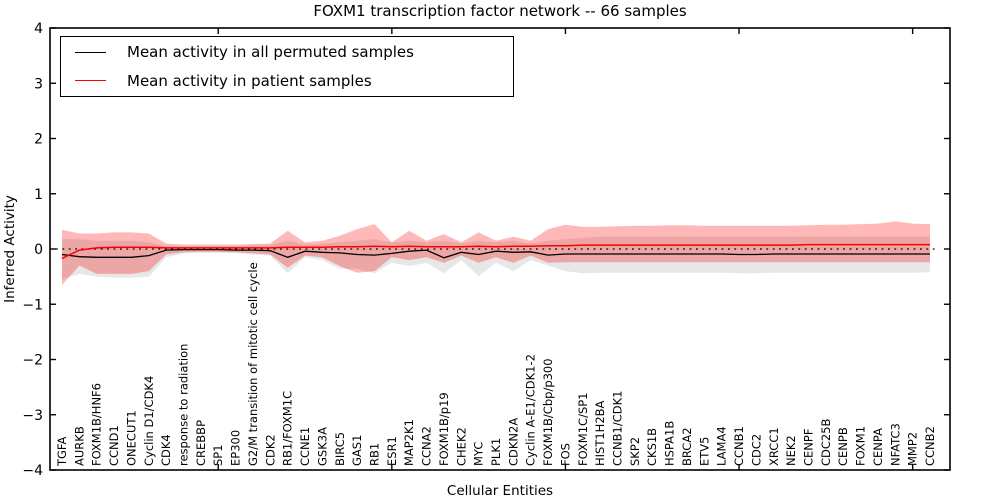 The height and width of the screenshot is (500, 1000). Describe the element at coordinates (652, 447) in the screenshot. I see `x-tick-label: CKS1B` at that location.